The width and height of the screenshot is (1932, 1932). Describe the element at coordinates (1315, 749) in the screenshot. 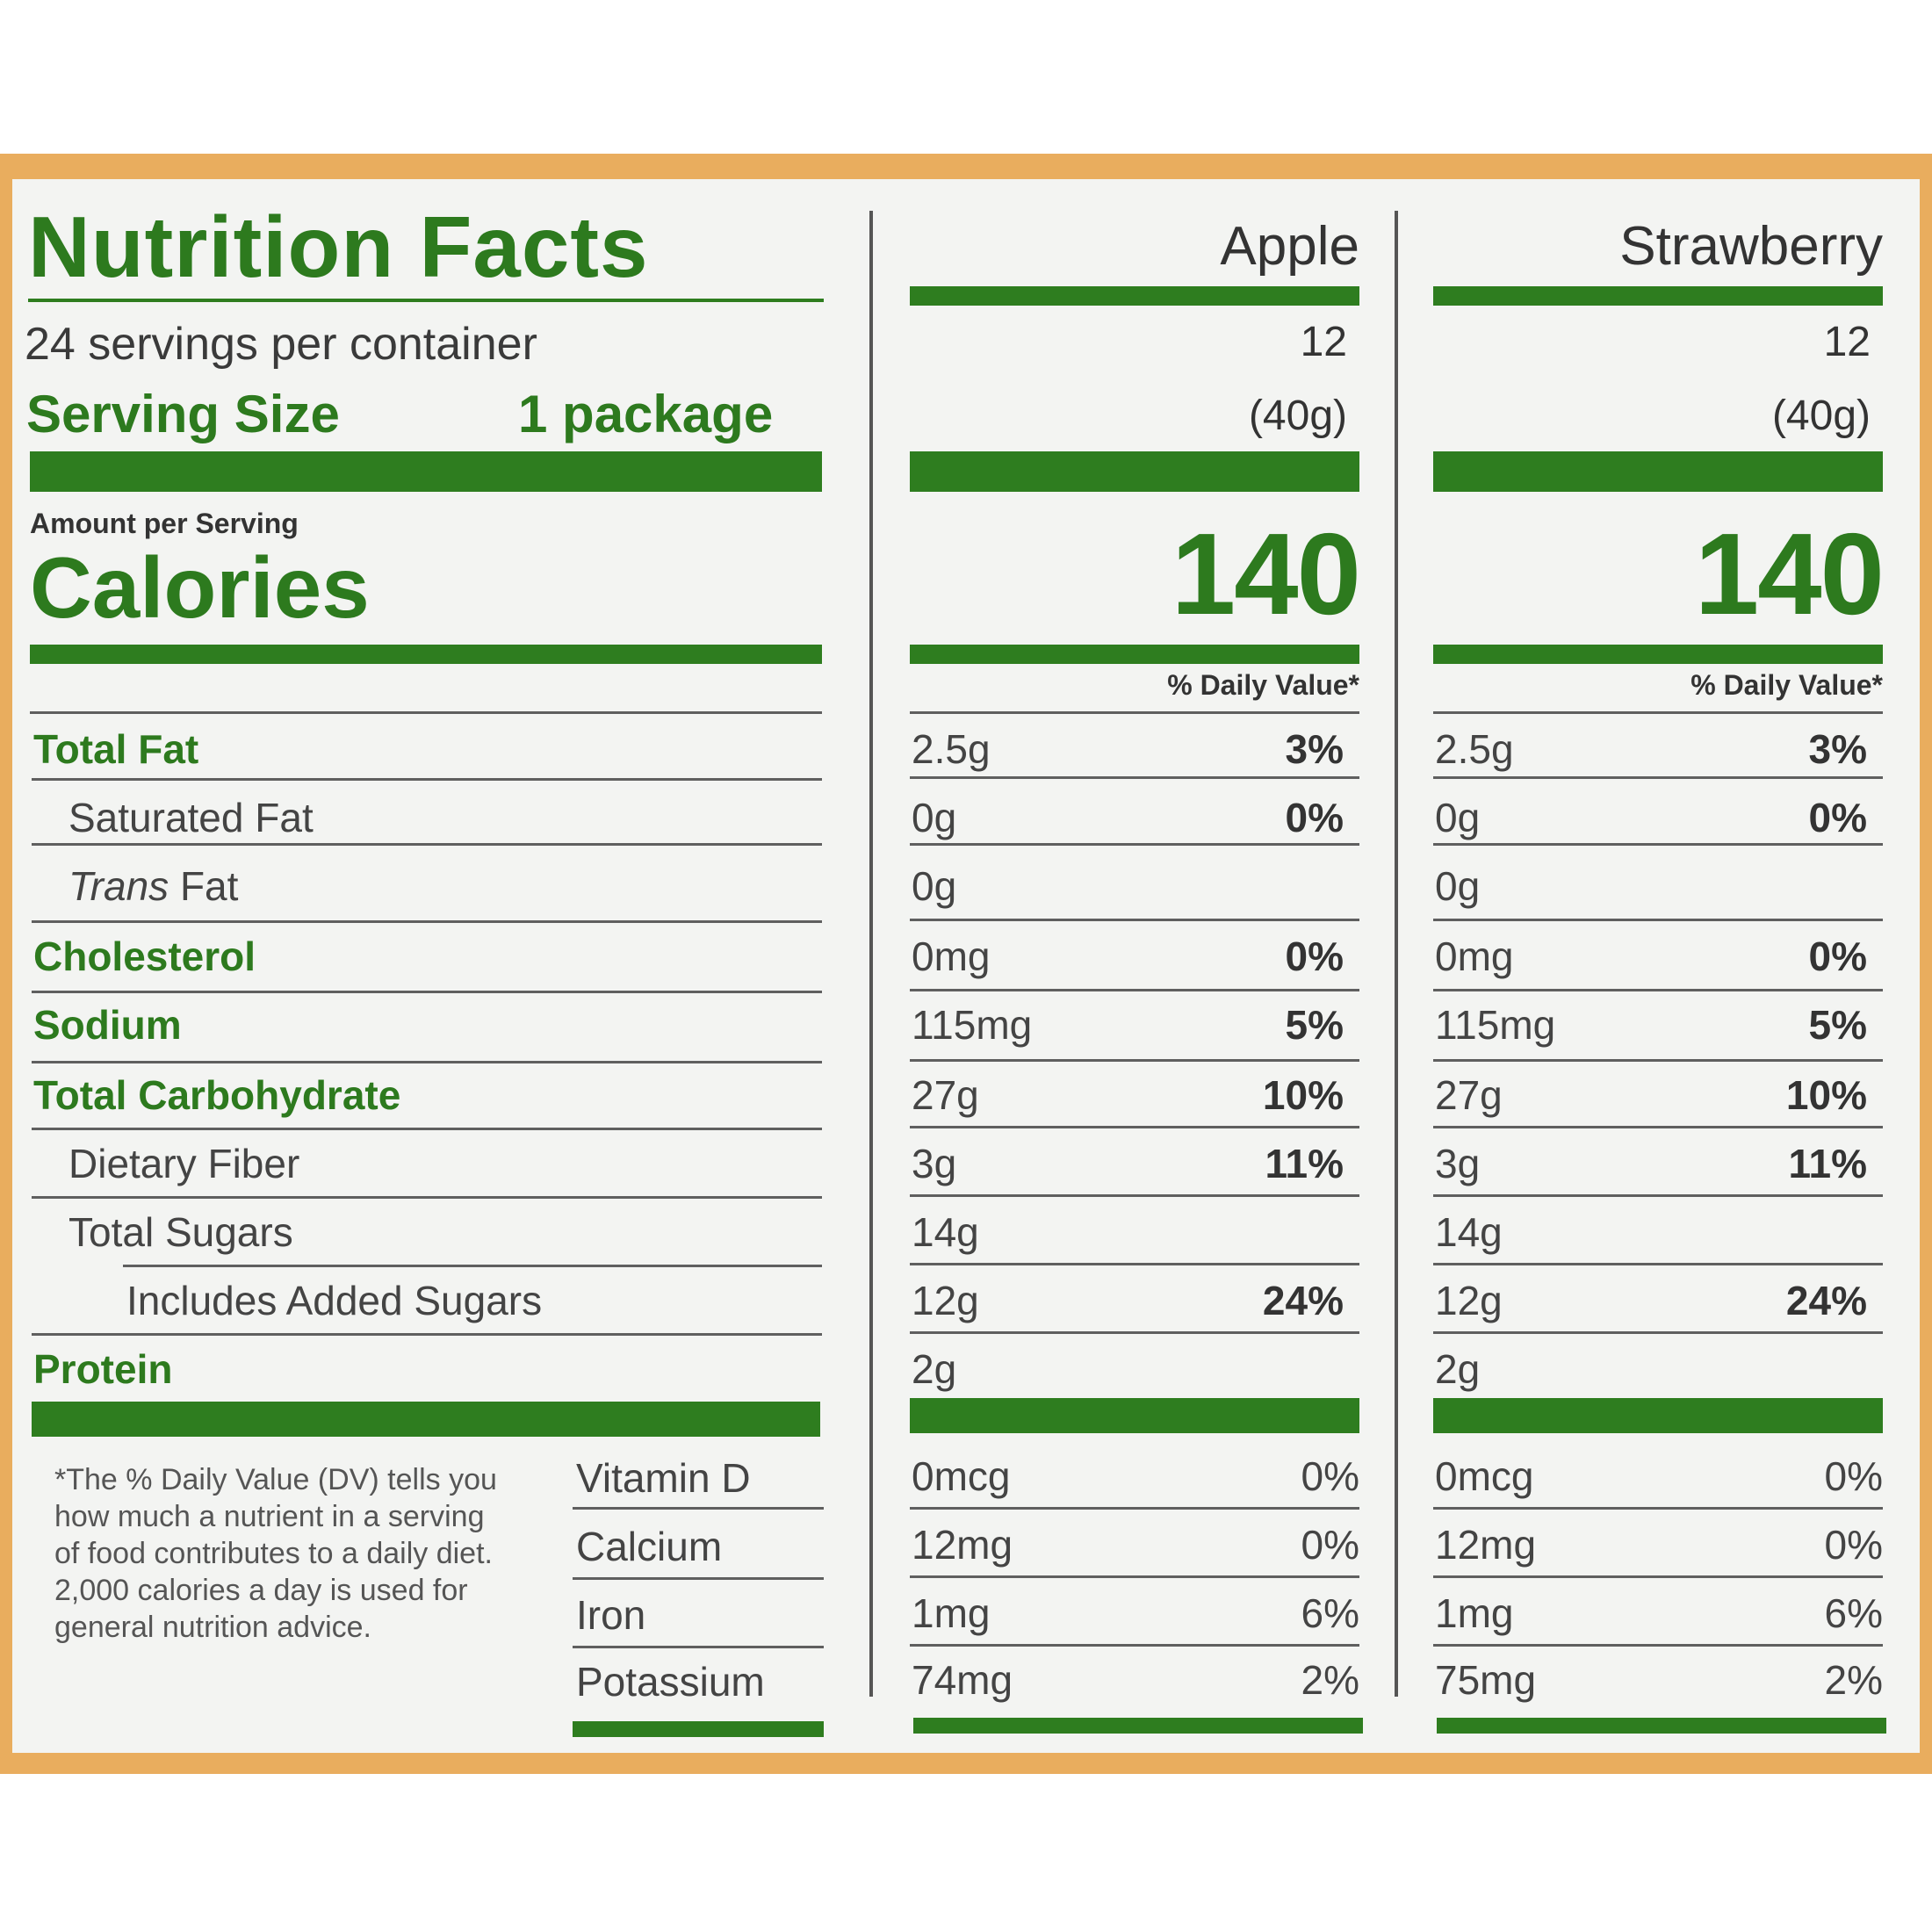

I see `dv-0-0: 3%` at that location.